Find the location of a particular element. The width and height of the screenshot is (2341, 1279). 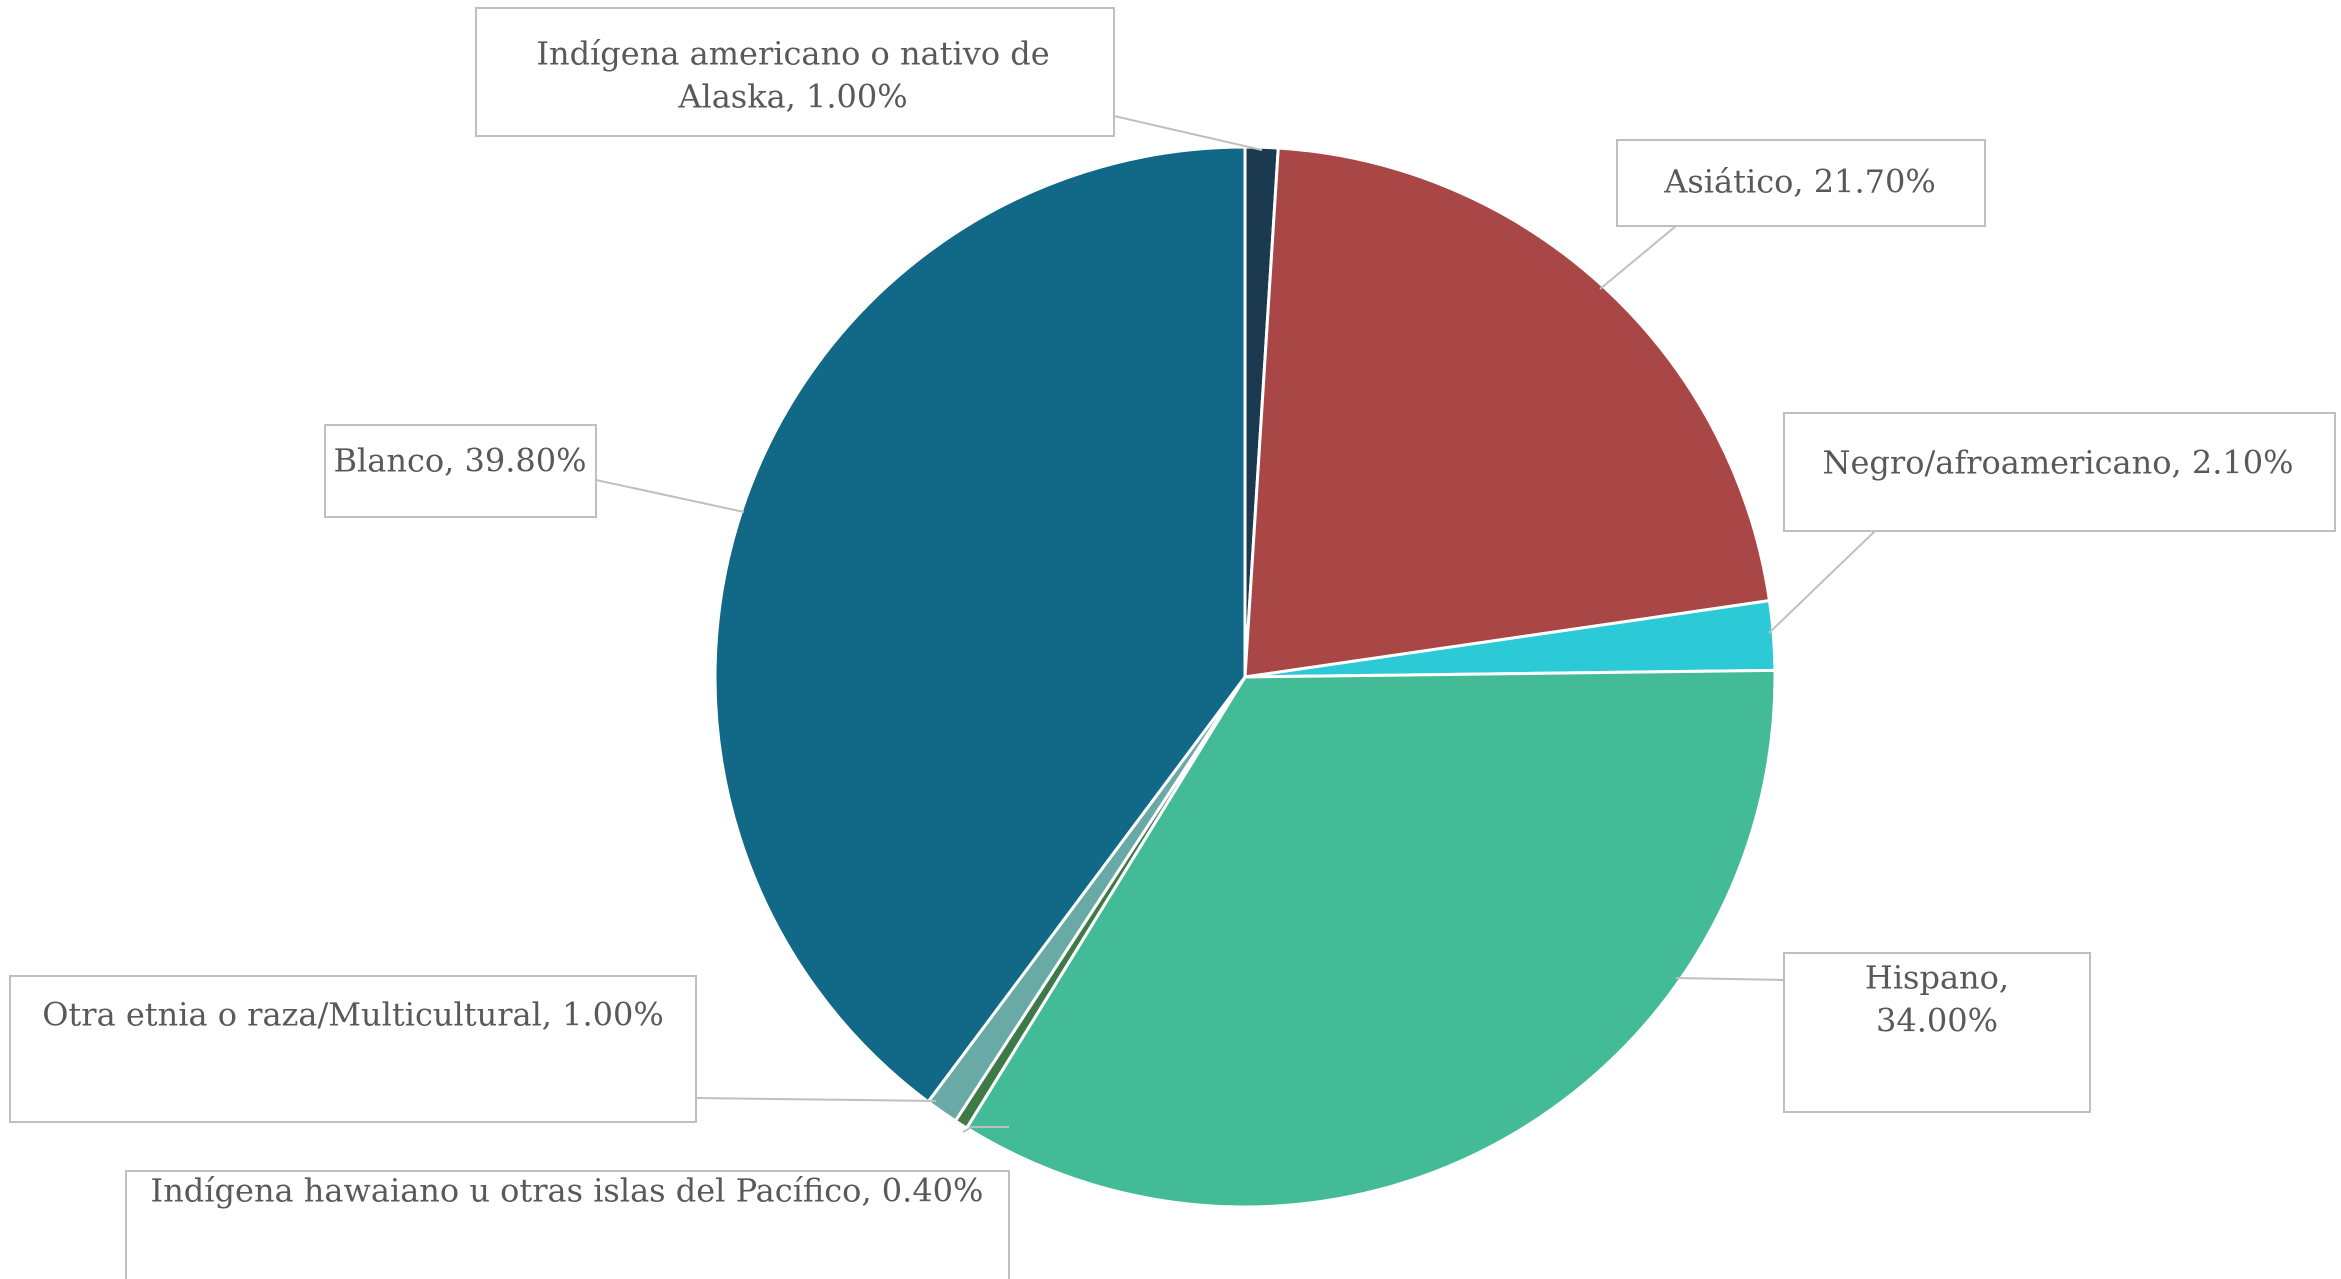

data-label-blanco: Blanco, 39.80% is located at coordinates (460, 471).